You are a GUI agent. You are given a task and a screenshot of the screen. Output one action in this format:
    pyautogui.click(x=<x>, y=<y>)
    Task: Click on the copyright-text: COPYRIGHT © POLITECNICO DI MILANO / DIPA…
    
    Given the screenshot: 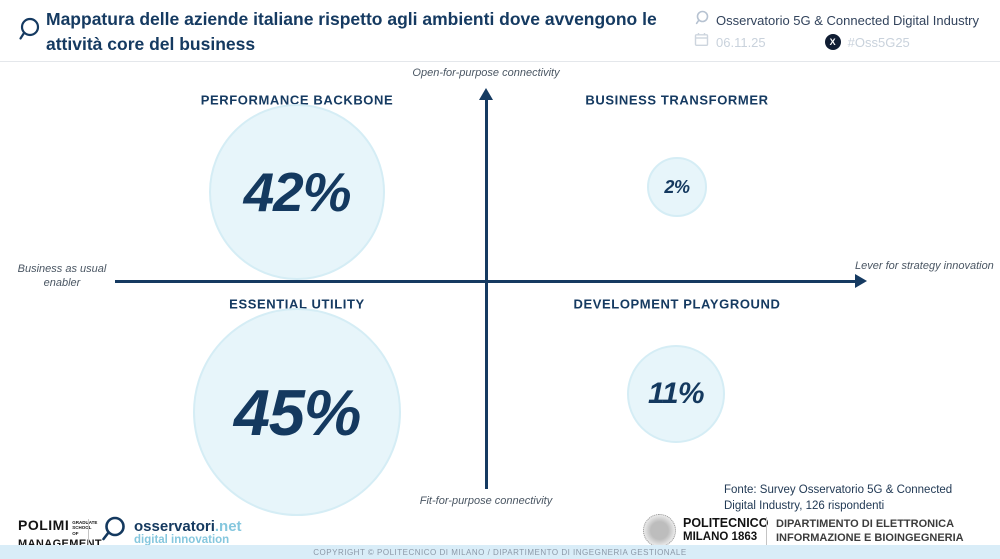 What is the action you would take?
    pyautogui.click(x=500, y=552)
    